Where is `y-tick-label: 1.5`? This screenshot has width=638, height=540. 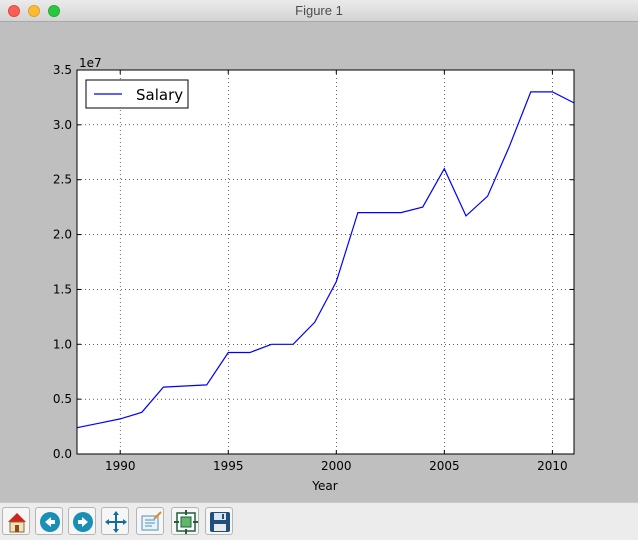 y-tick-label: 1.5 is located at coordinates (62, 289).